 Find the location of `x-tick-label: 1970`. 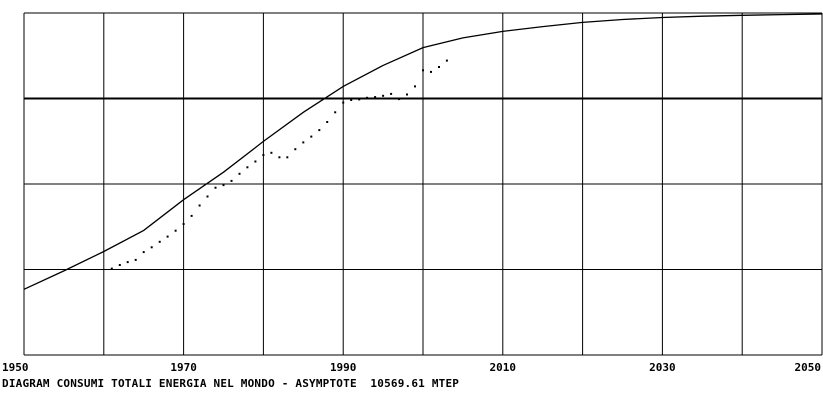

x-tick-label: 1970 is located at coordinates (183, 367).